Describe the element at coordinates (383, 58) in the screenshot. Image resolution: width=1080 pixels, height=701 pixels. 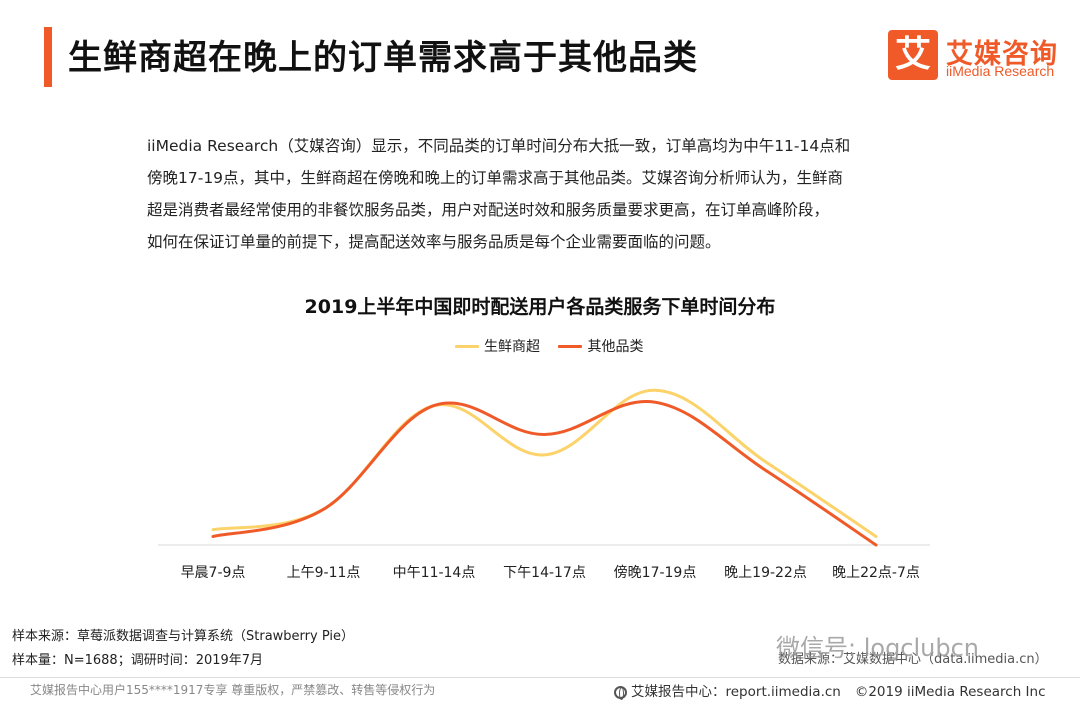
I see `page-title: 生鲜商超在晚上的订单需求高于其他品类` at that location.